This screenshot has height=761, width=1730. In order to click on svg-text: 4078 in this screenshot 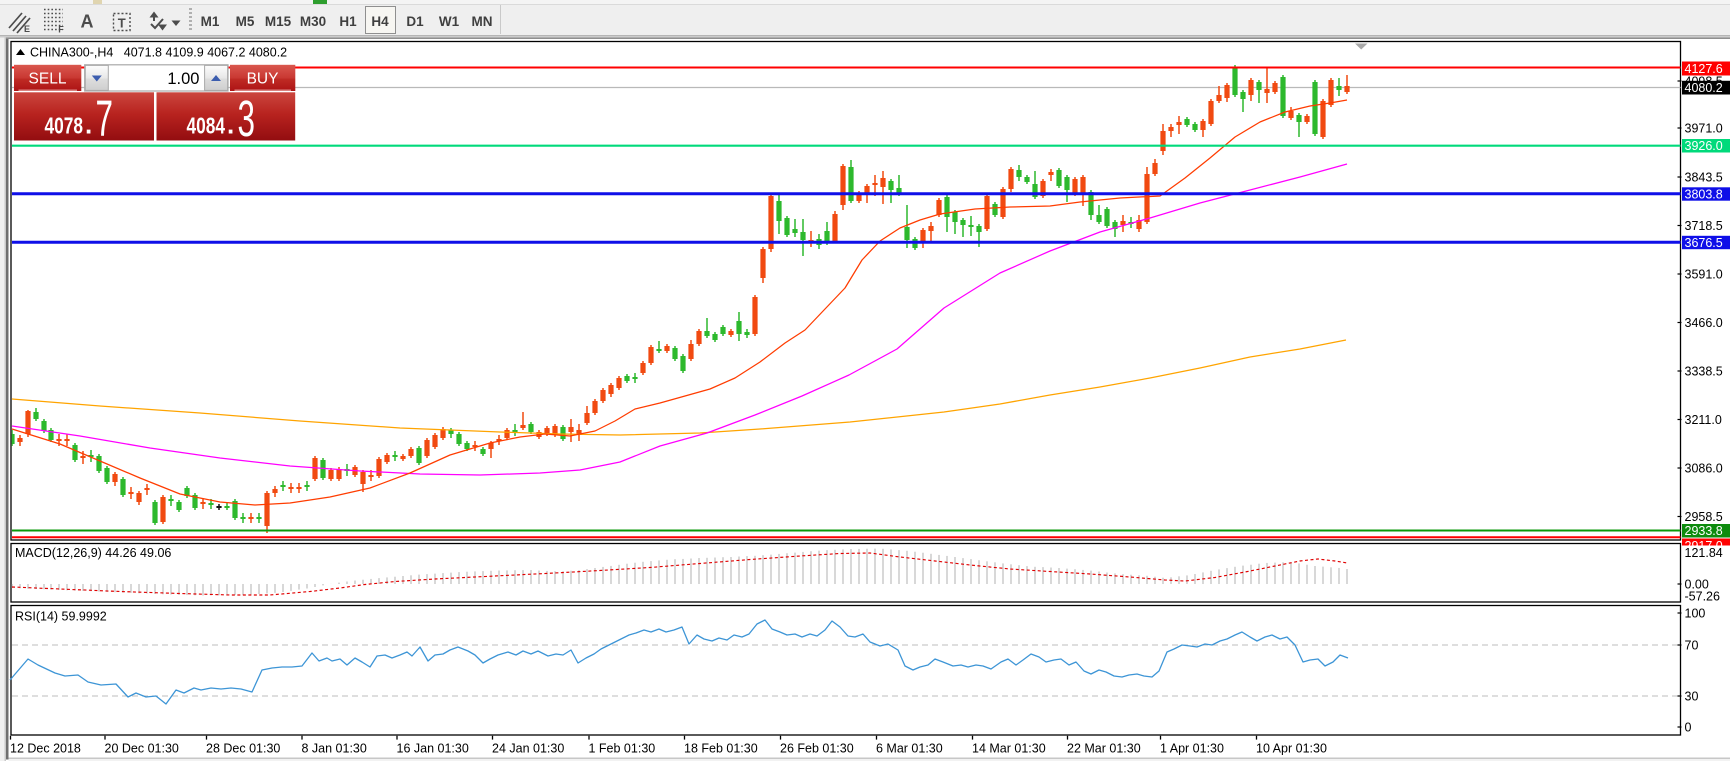, I will do `click(64, 126)`.